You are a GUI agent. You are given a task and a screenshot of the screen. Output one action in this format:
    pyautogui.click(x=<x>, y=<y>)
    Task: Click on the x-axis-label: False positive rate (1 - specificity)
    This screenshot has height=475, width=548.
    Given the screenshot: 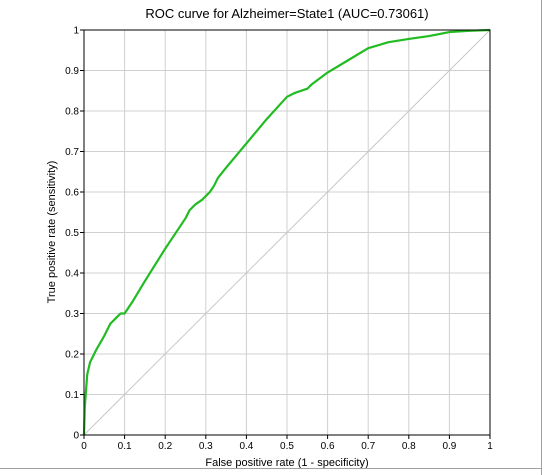 What is the action you would take?
    pyautogui.click(x=286, y=463)
    